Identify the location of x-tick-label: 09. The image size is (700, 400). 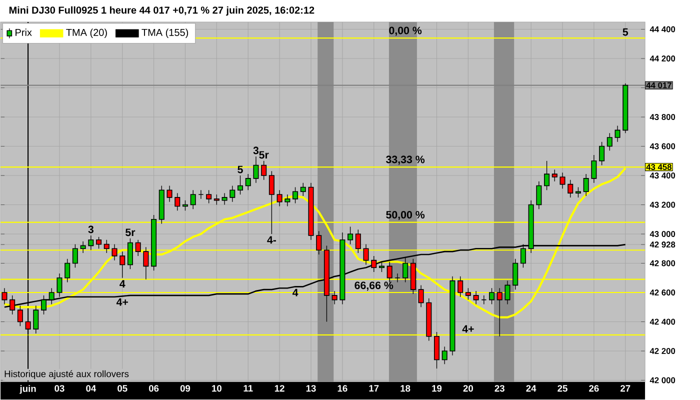
(185, 388).